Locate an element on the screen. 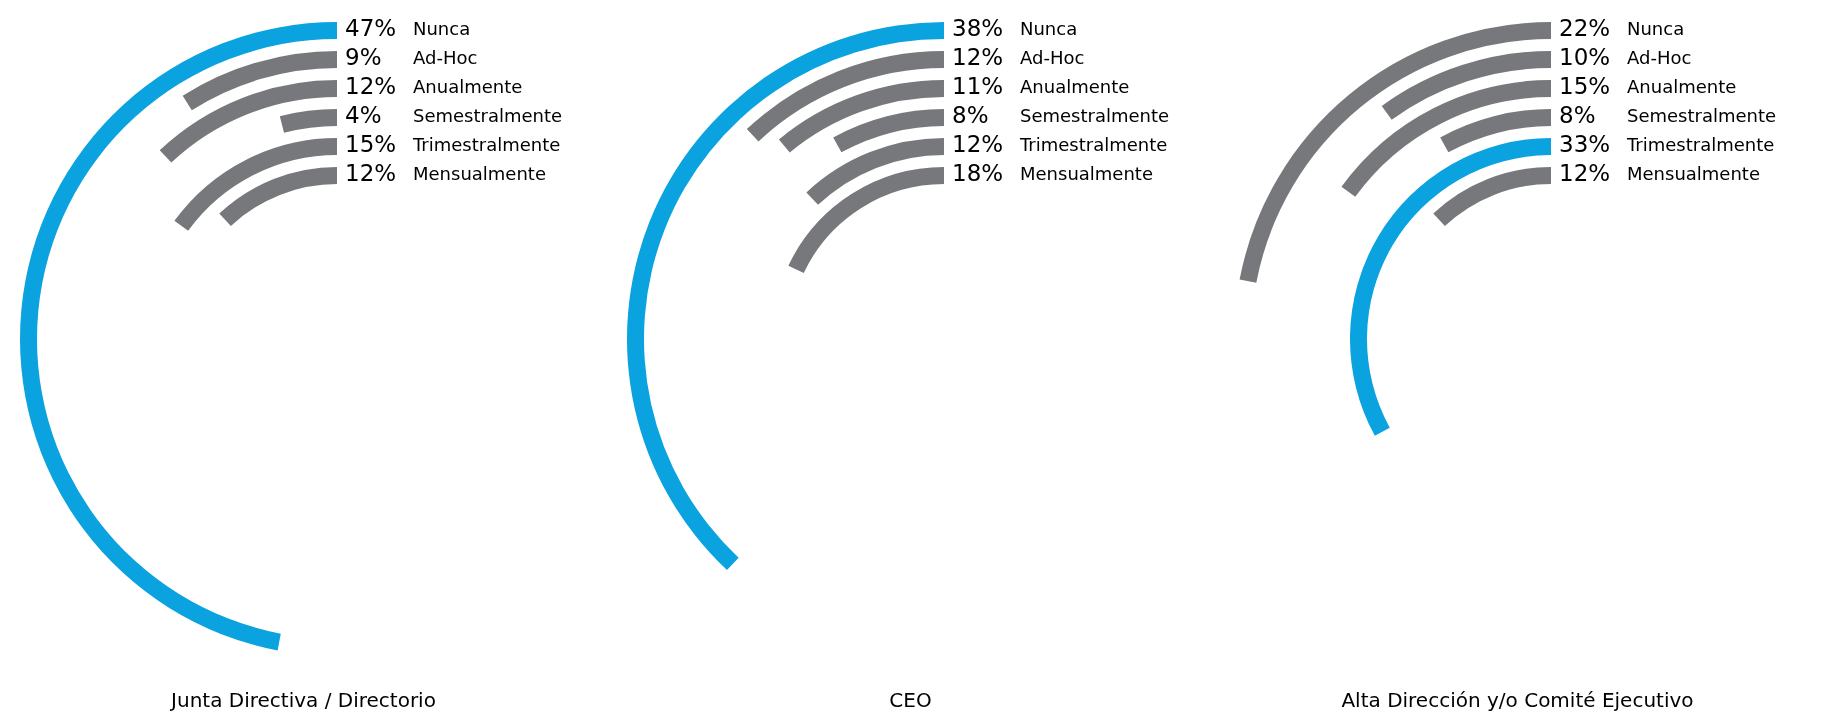  data-label: 4% is located at coordinates (363, 115).